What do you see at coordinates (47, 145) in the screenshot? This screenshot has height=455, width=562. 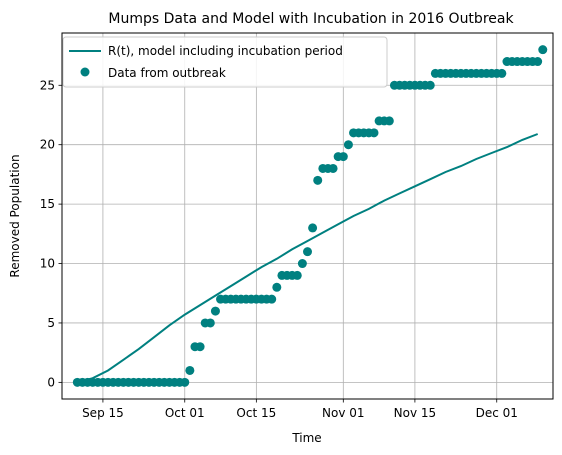 I see `y-tick-label: 20` at bounding box center [47, 145].